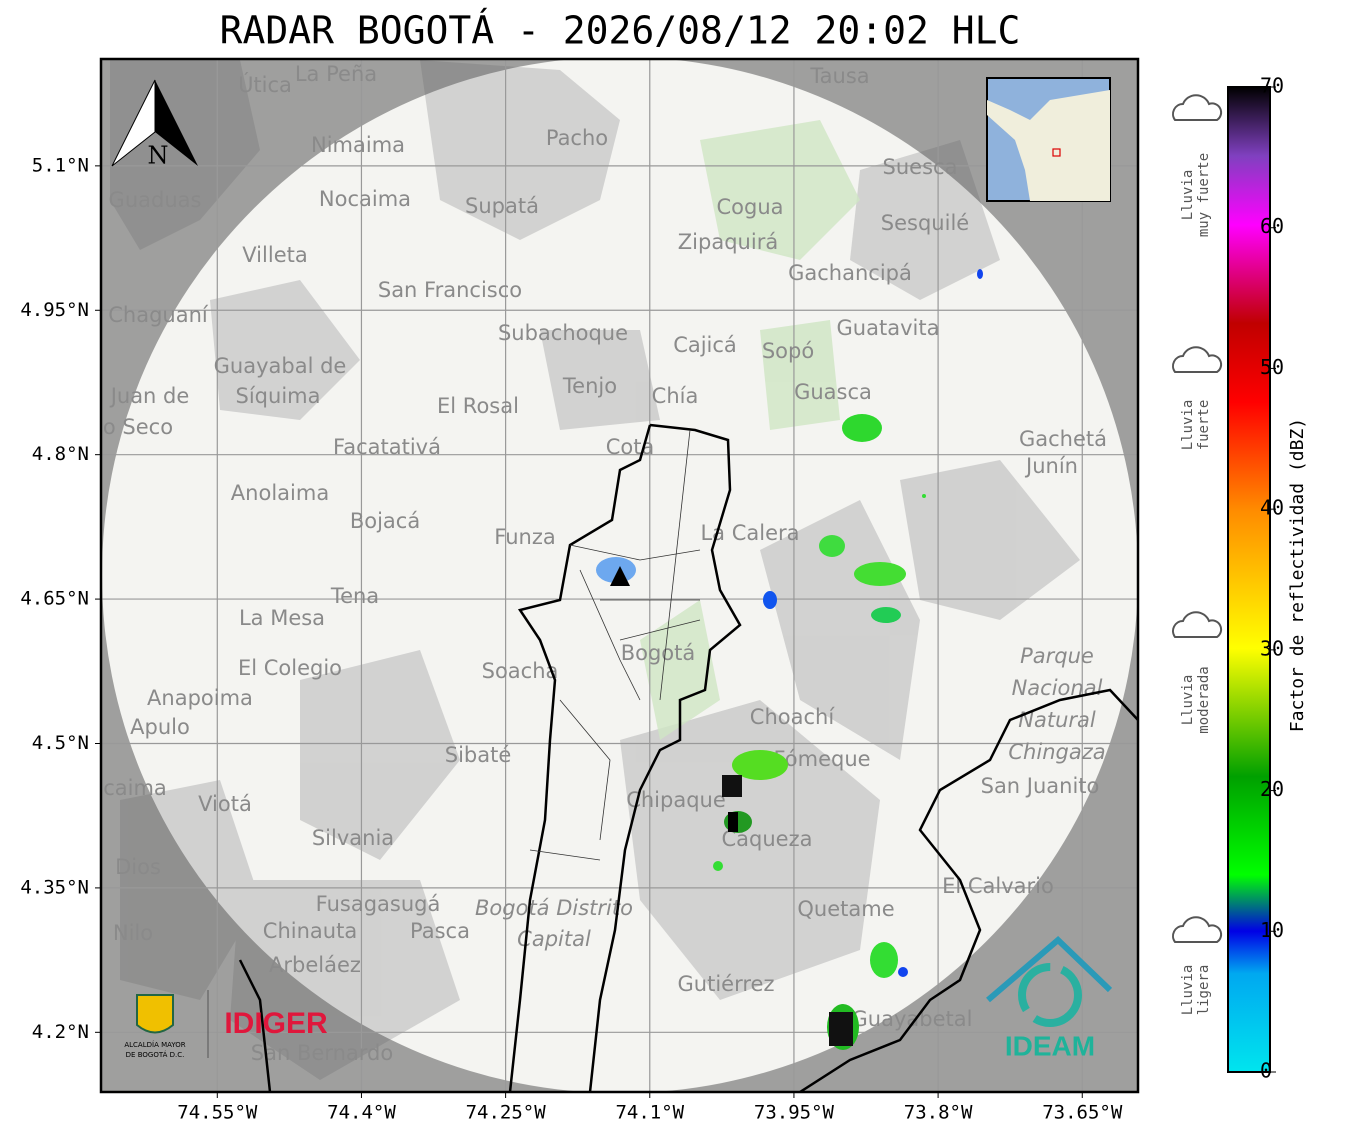 The image size is (1349, 1139). What do you see at coordinates (138, 427) in the screenshot?
I see `place-label: o Seco` at bounding box center [138, 427].